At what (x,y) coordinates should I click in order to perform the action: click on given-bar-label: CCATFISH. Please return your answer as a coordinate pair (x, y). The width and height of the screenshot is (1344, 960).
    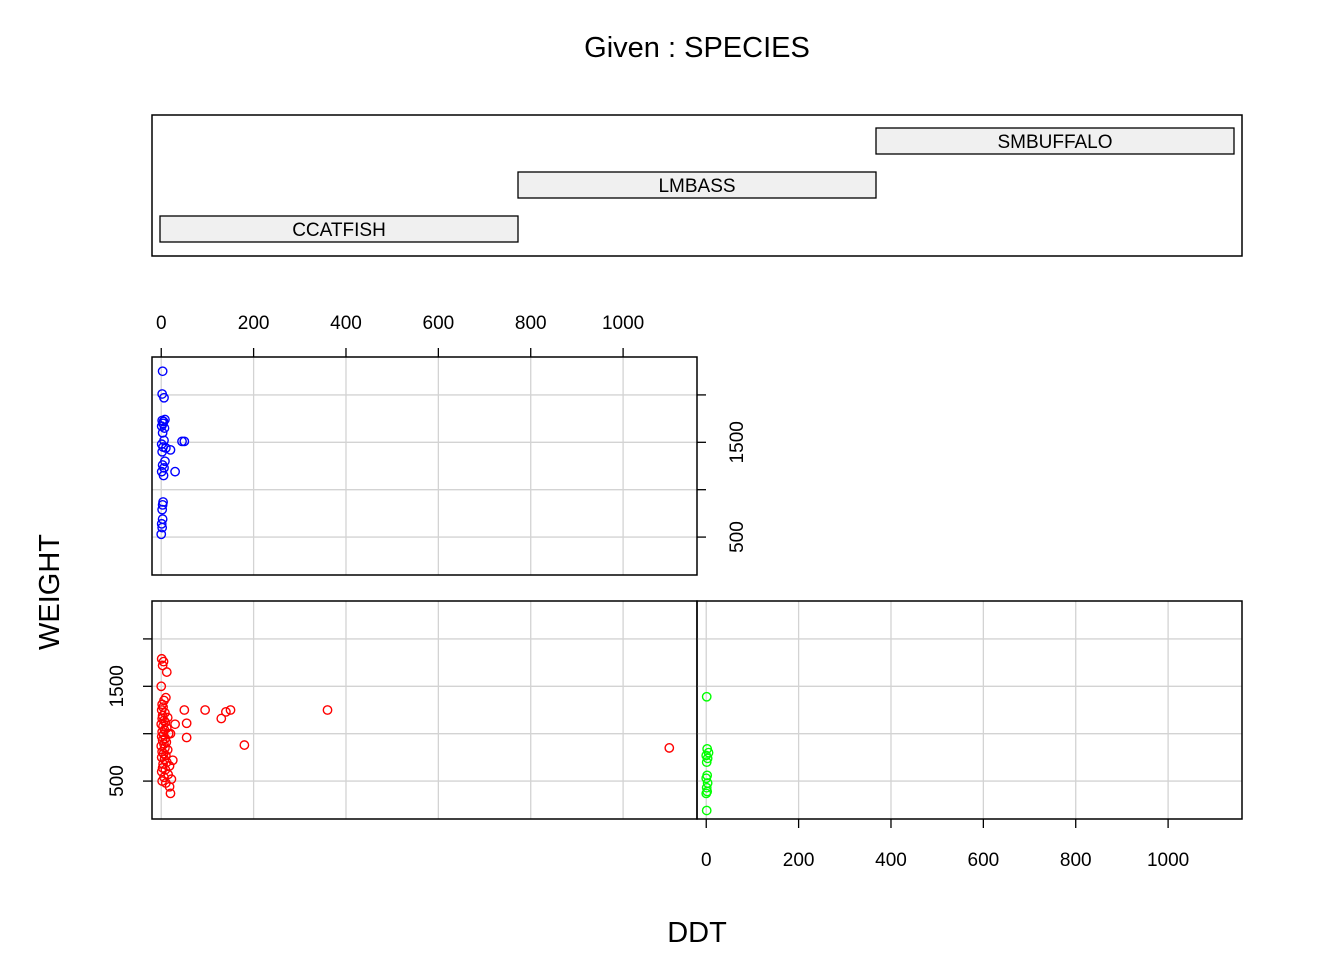
    Looking at the image, I should click on (339, 230).